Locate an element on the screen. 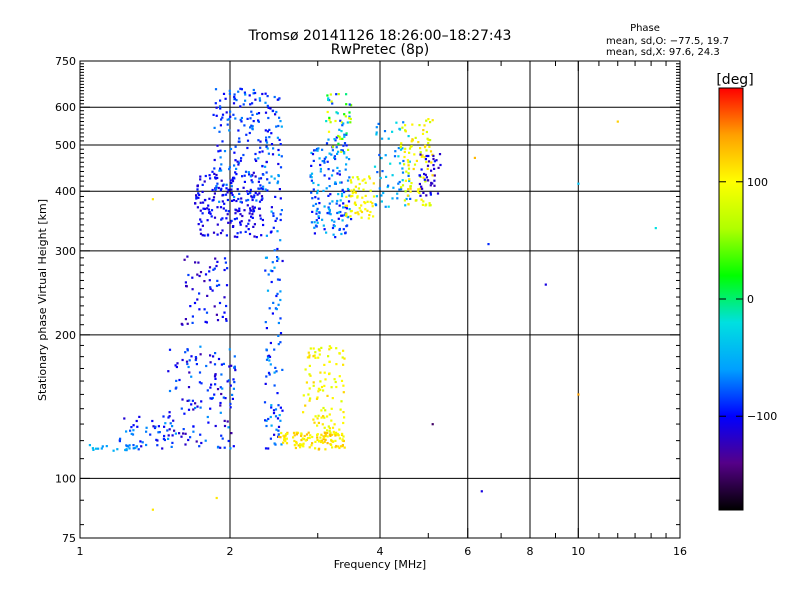  x-tick-label: 6 is located at coordinates (467, 551).